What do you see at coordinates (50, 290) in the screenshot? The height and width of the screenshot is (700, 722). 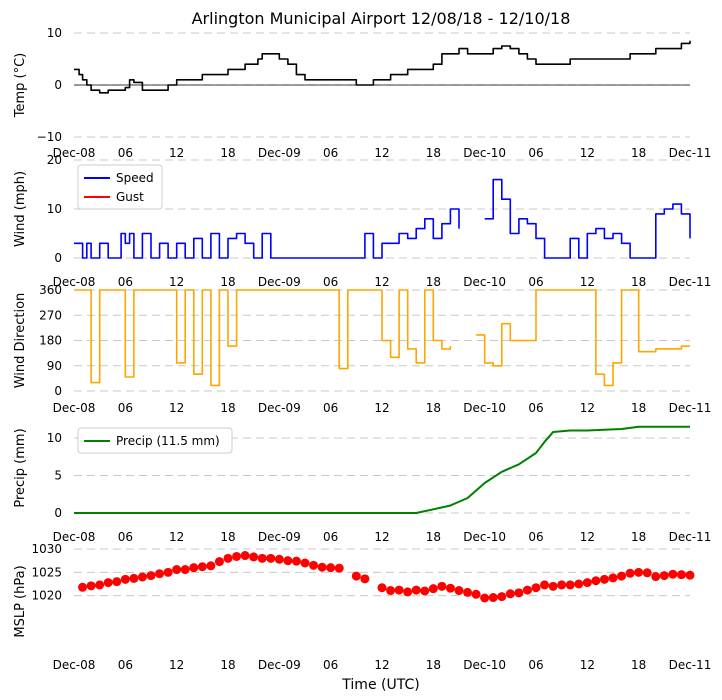 I see `y-tick-label: 360` at bounding box center [50, 290].